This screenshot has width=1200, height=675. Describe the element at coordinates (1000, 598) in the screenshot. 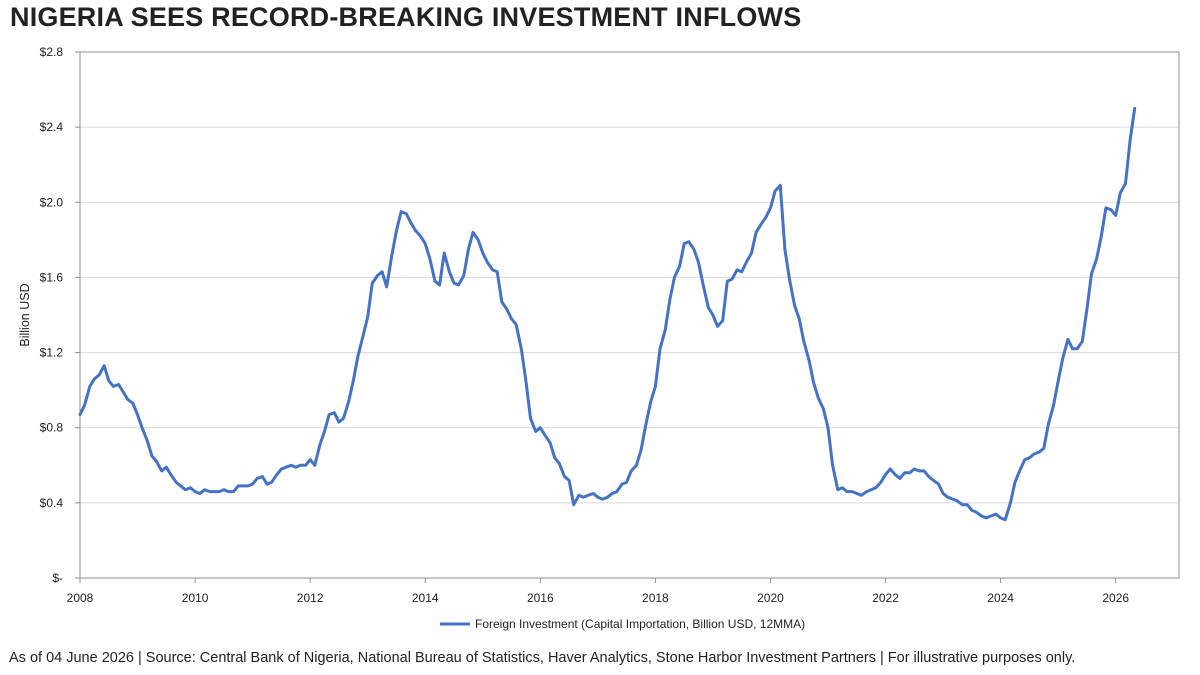

I see `x-tick-label: 2024` at that location.